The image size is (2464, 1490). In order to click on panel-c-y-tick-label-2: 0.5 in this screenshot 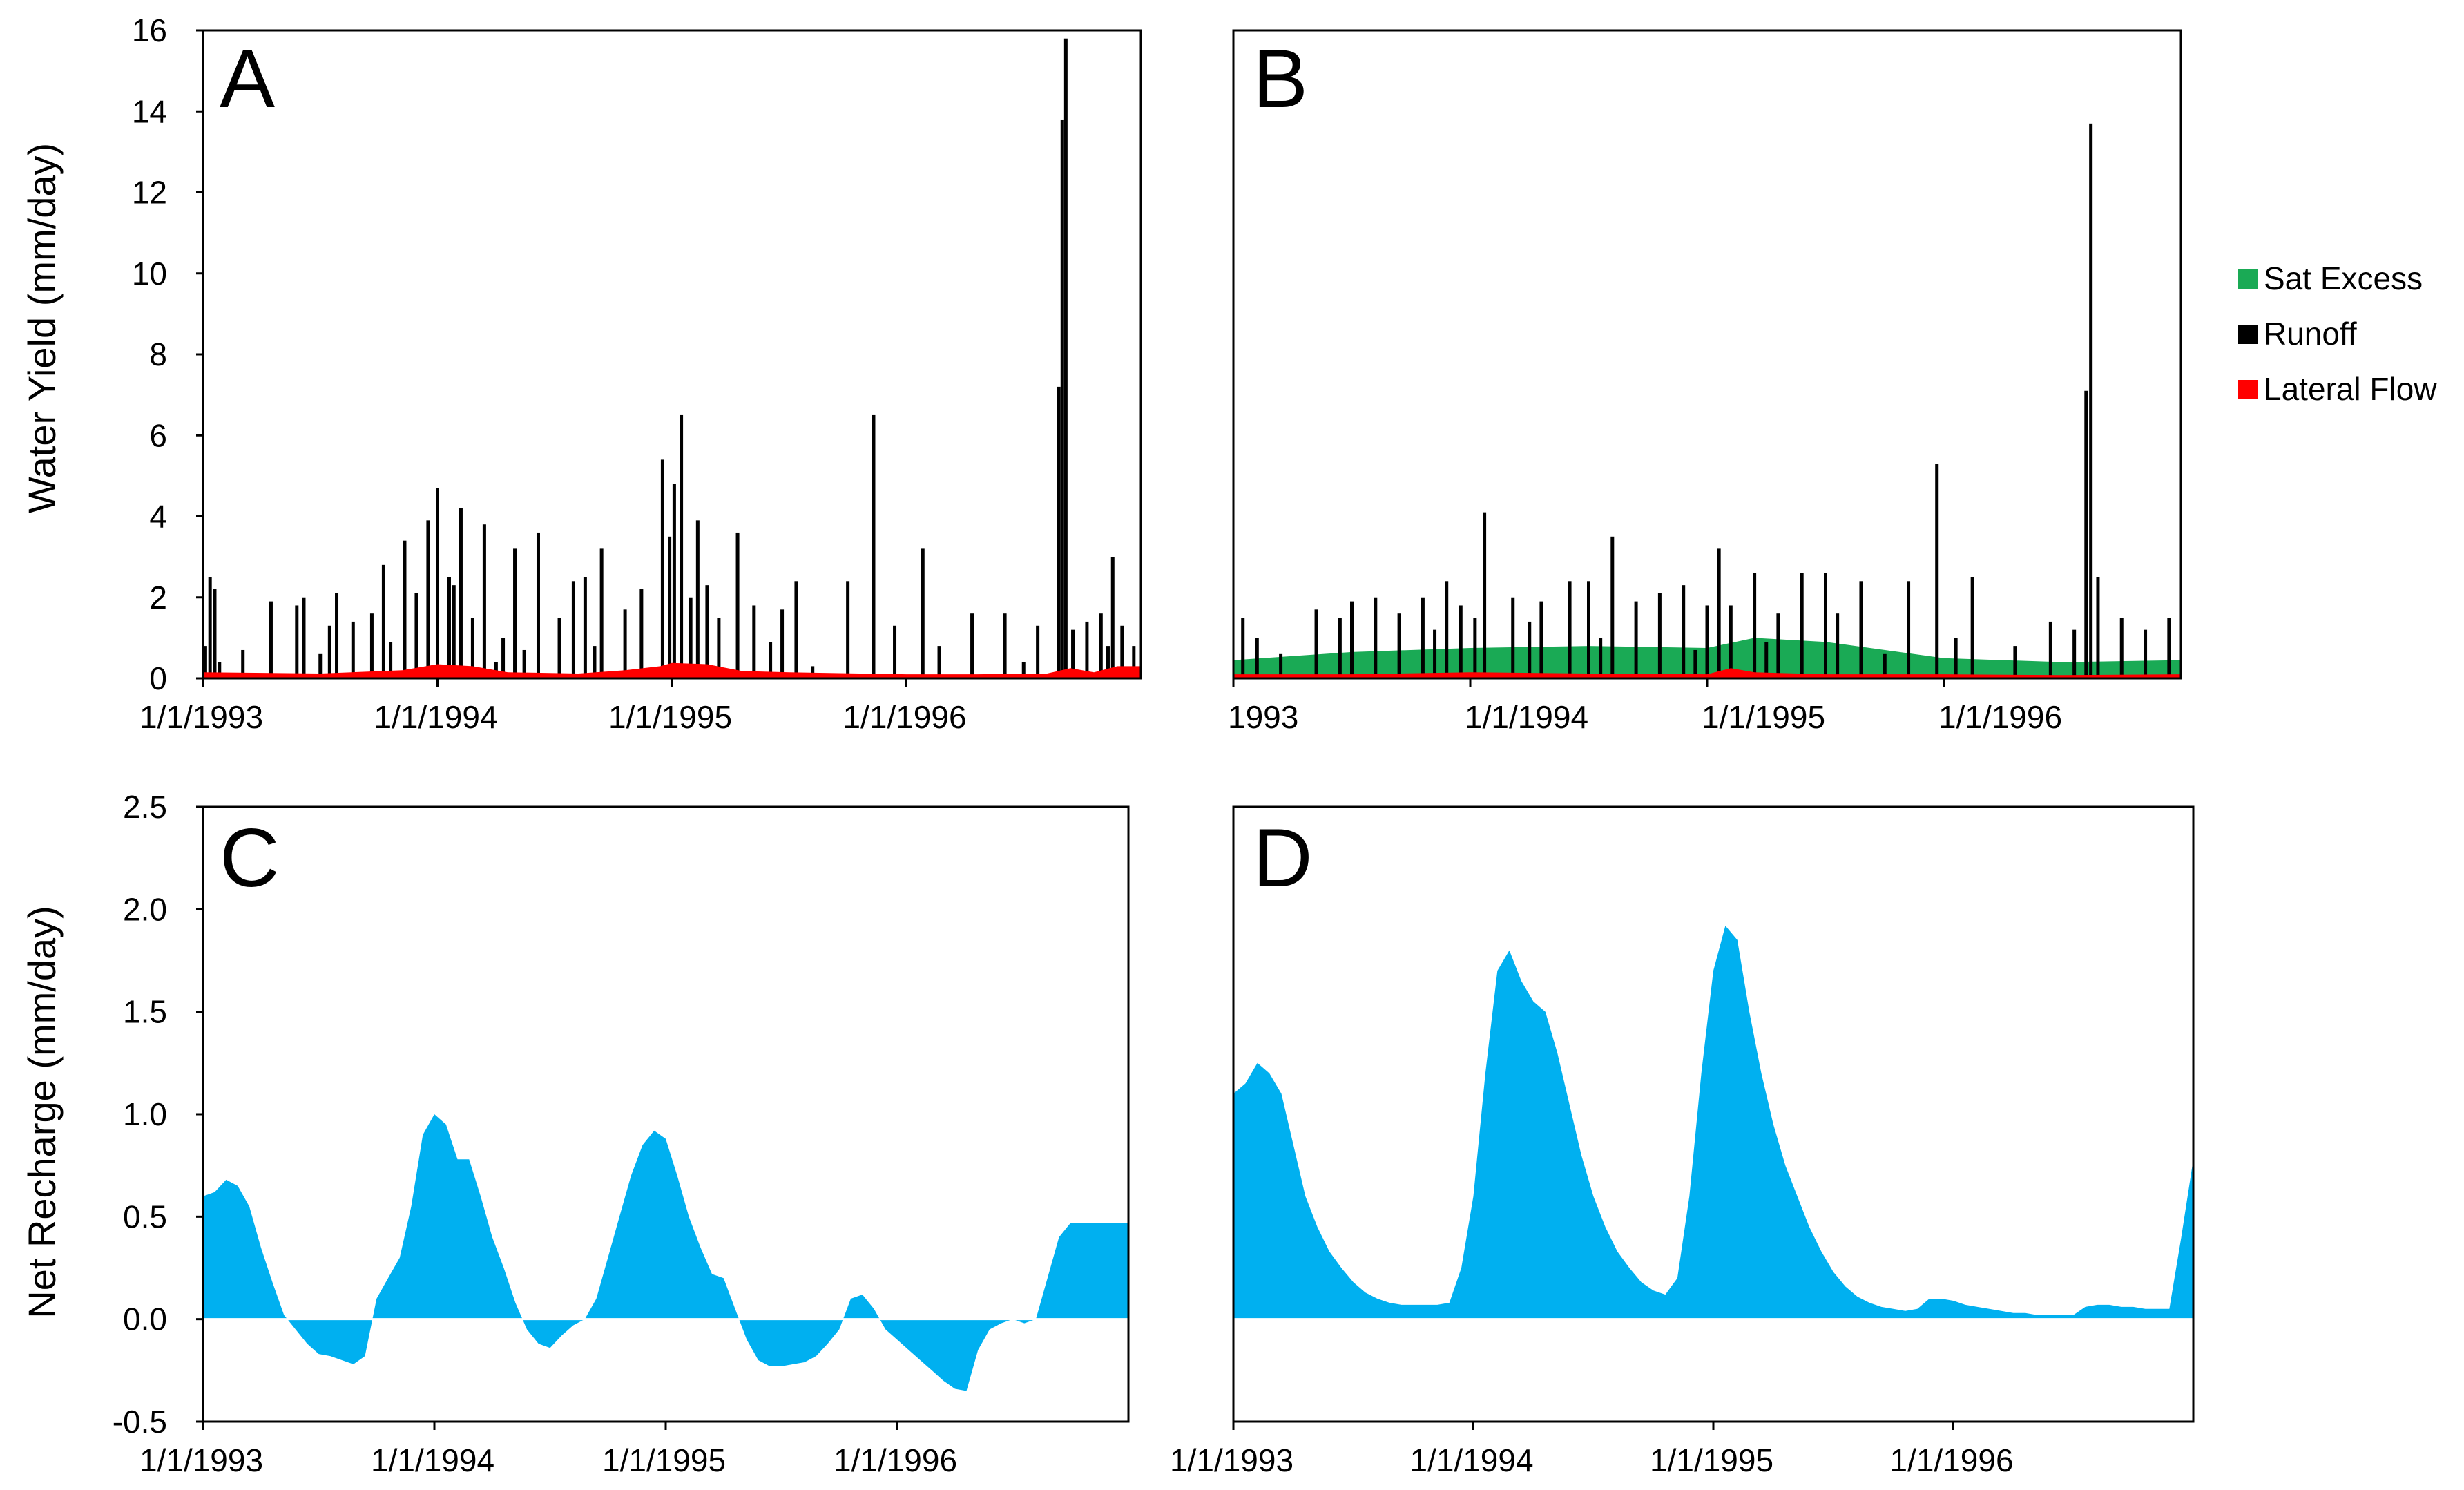, I will do `click(145, 1216)`.